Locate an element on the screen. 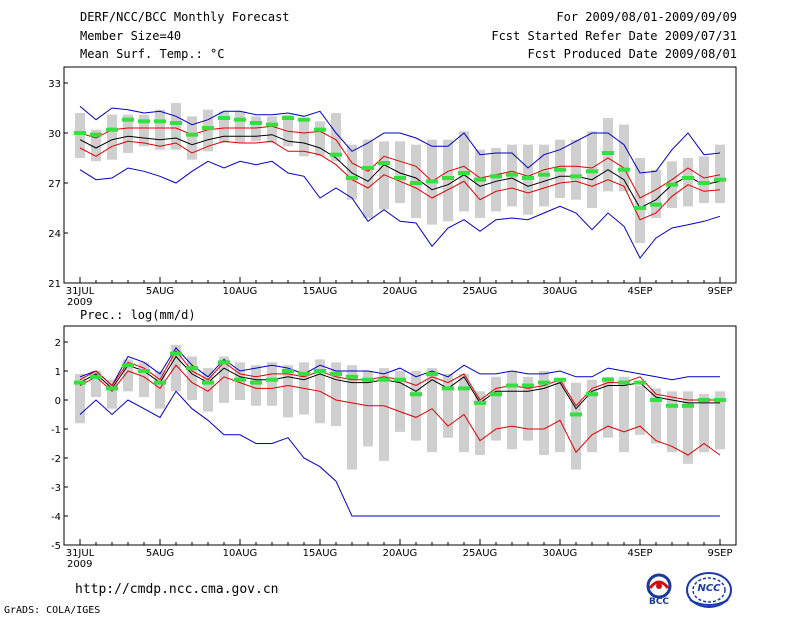 This screenshot has width=800, height=618. y-tick-label: 1 is located at coordinates (58, 372).